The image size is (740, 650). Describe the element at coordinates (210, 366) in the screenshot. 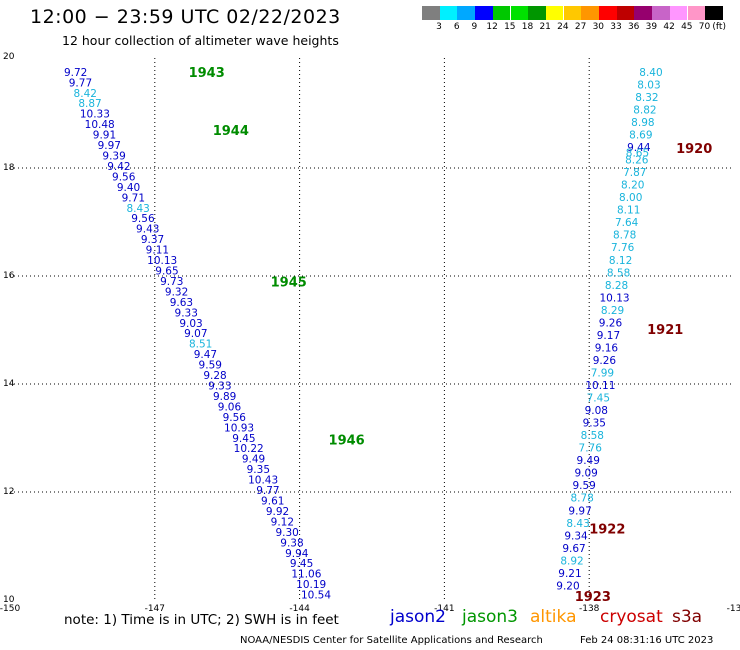

I see `wave-height-value: 9.59` at that location.